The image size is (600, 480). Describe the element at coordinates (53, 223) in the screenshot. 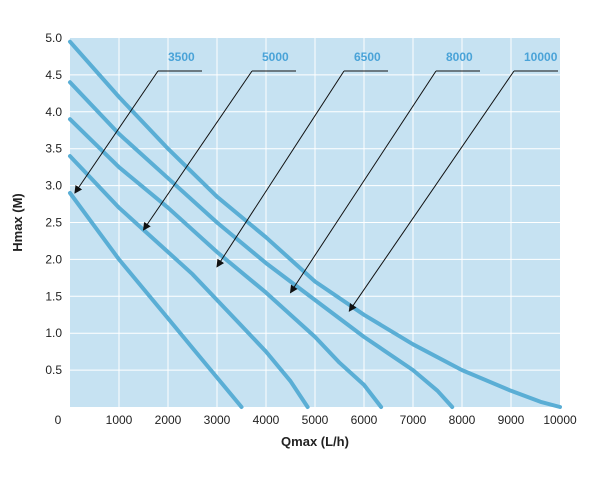

I see `y-tick-label: 2.5` at that location.